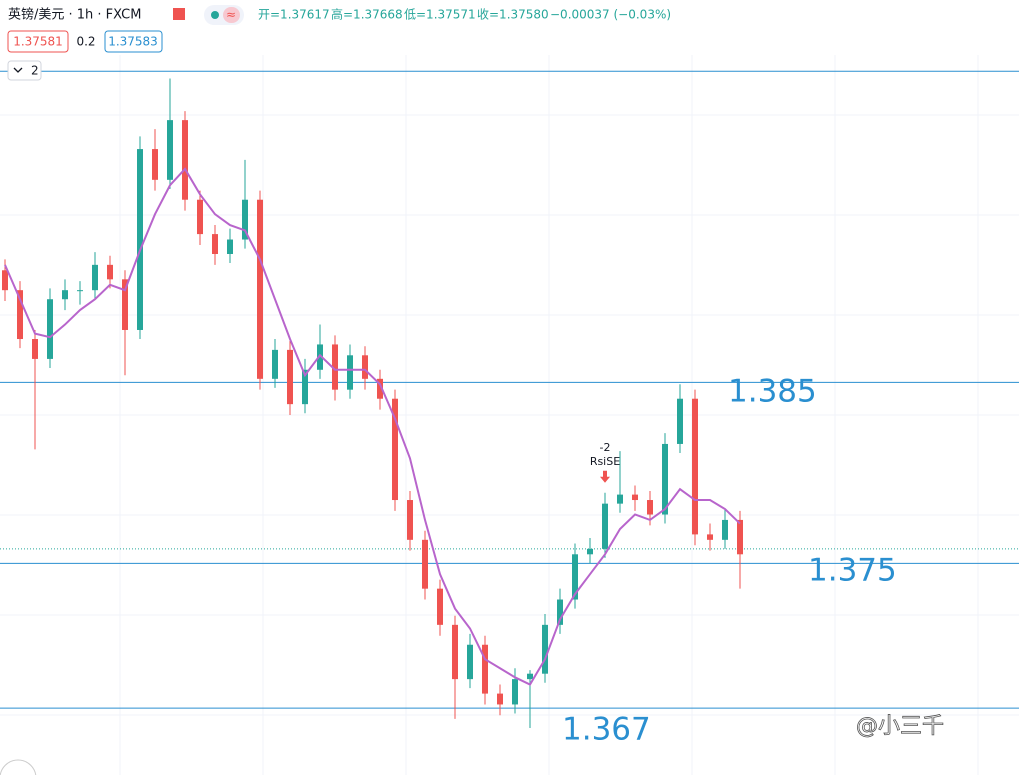 This screenshot has height=775, width=1019. Describe the element at coordinates (513, 15) in the screenshot. I see `ohlc-value: 收=1.37580` at that location.